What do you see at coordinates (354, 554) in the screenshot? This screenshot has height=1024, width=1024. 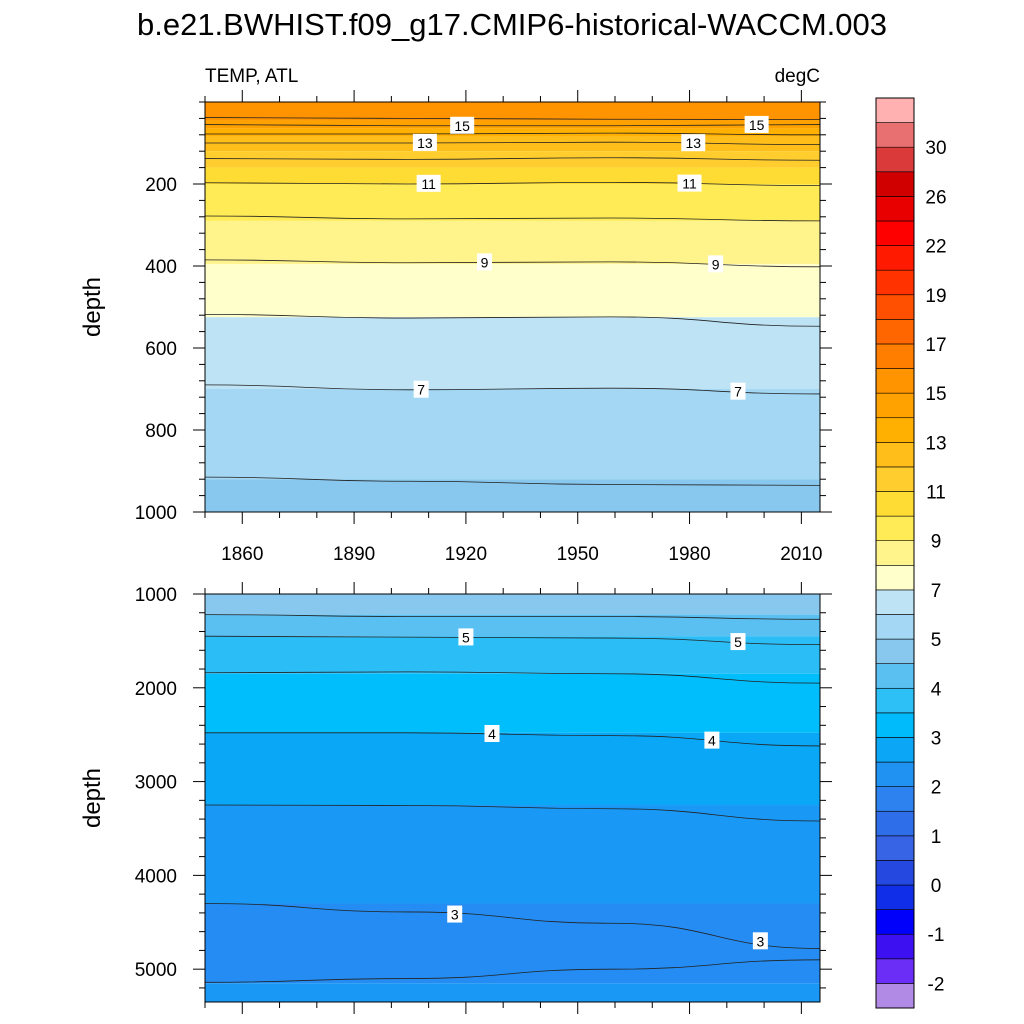 I see `x-tick-label: 1890` at bounding box center [354, 554].